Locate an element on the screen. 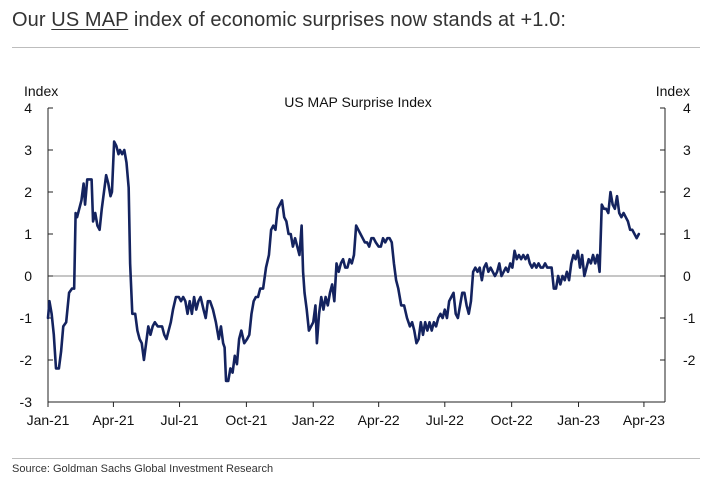 The height and width of the screenshot is (489, 721). left-y-tick-label: 3 is located at coordinates (28, 150).